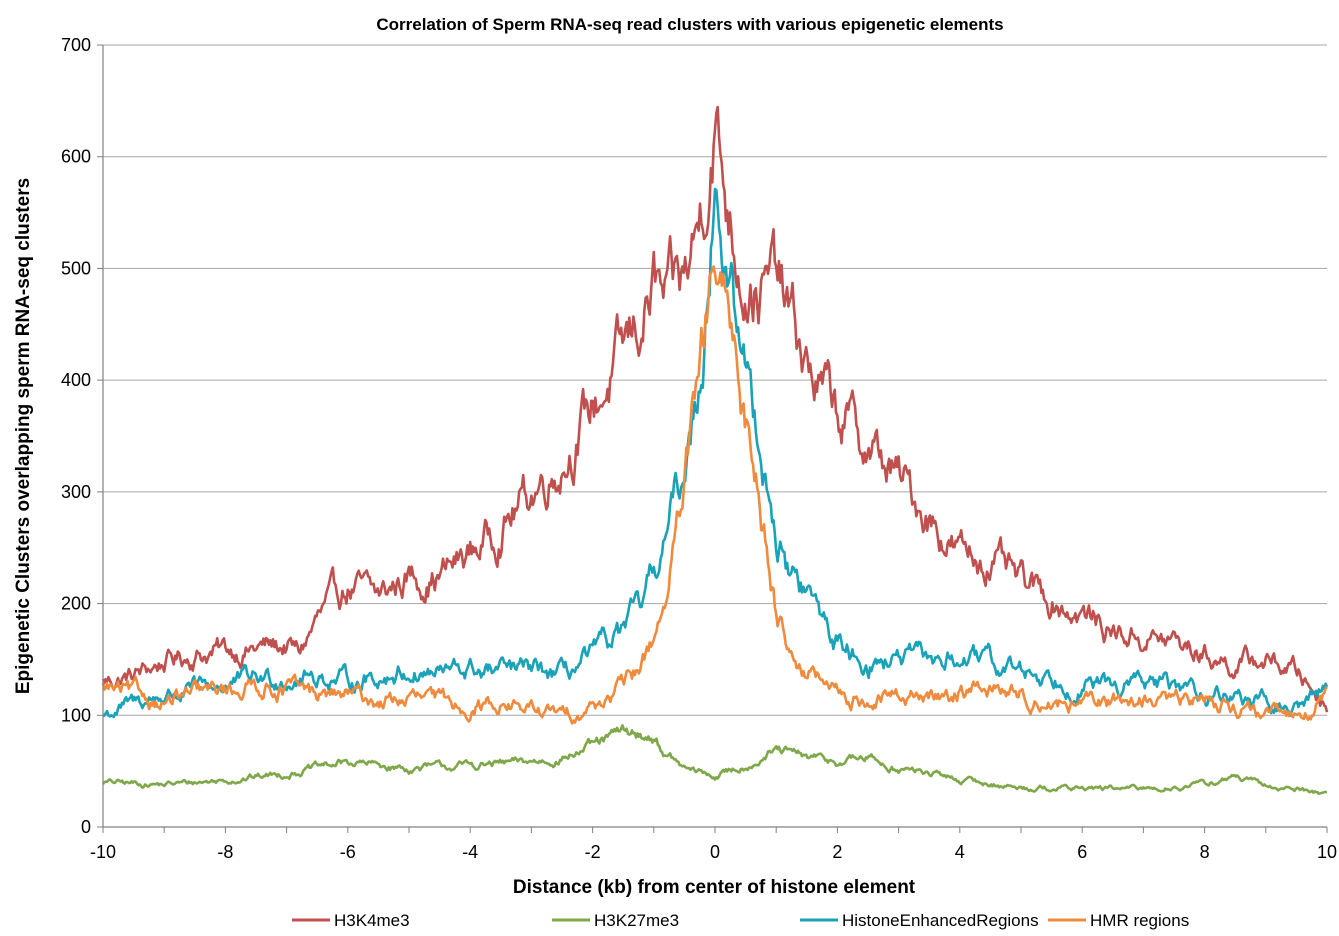  I want to click on y-tick-label: 700, so click(76, 45).